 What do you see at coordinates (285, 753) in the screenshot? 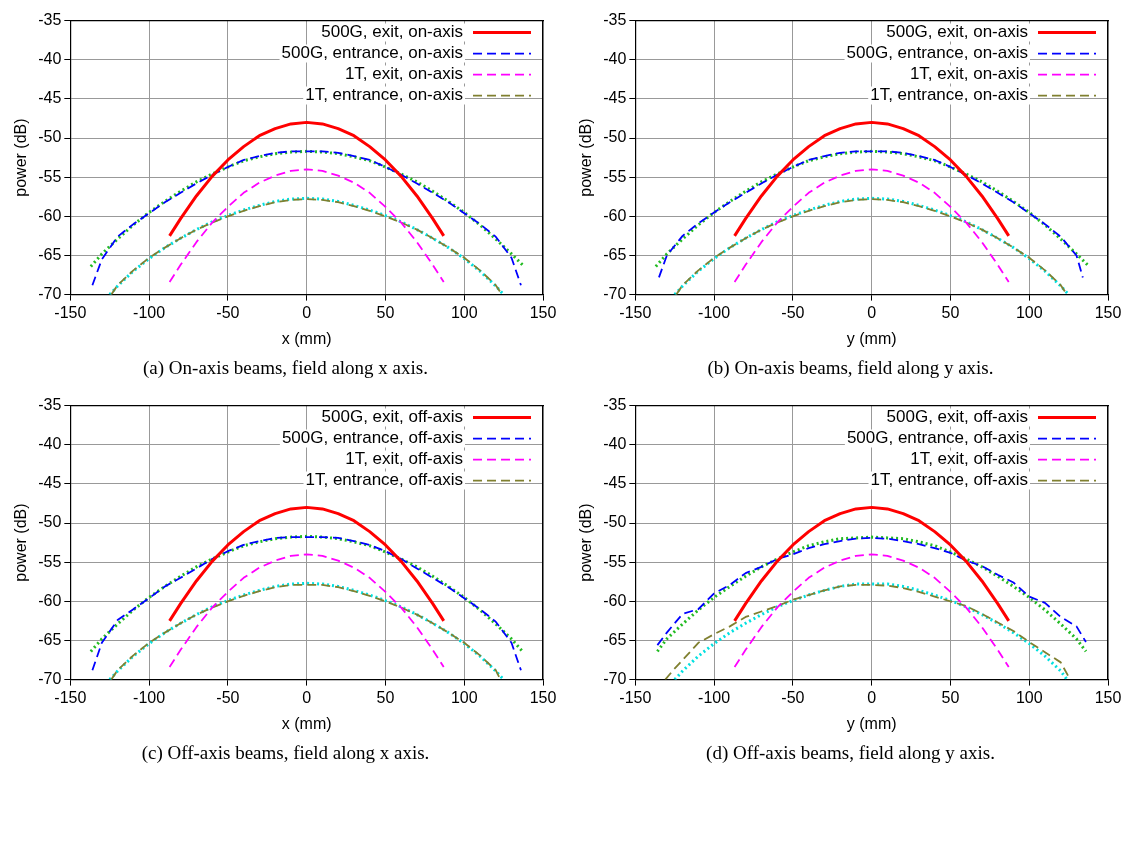
I see `text: (c) Off-axis beams, field along x axis.` at bounding box center [285, 753].